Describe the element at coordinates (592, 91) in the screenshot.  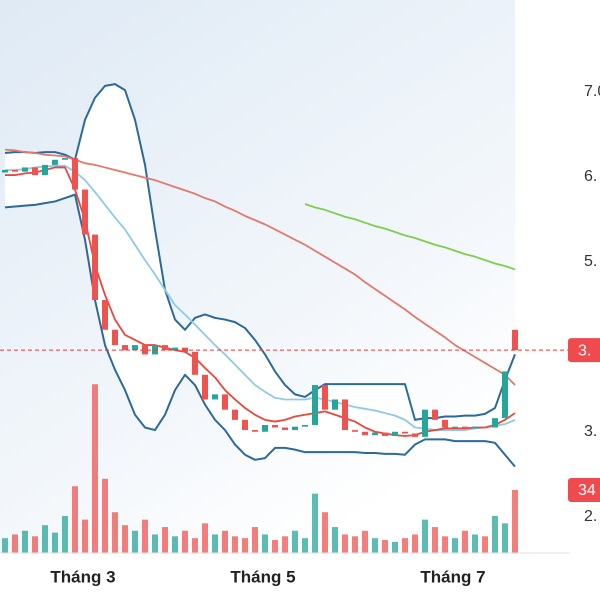
I see `y-tick-label: 7.0` at that location.